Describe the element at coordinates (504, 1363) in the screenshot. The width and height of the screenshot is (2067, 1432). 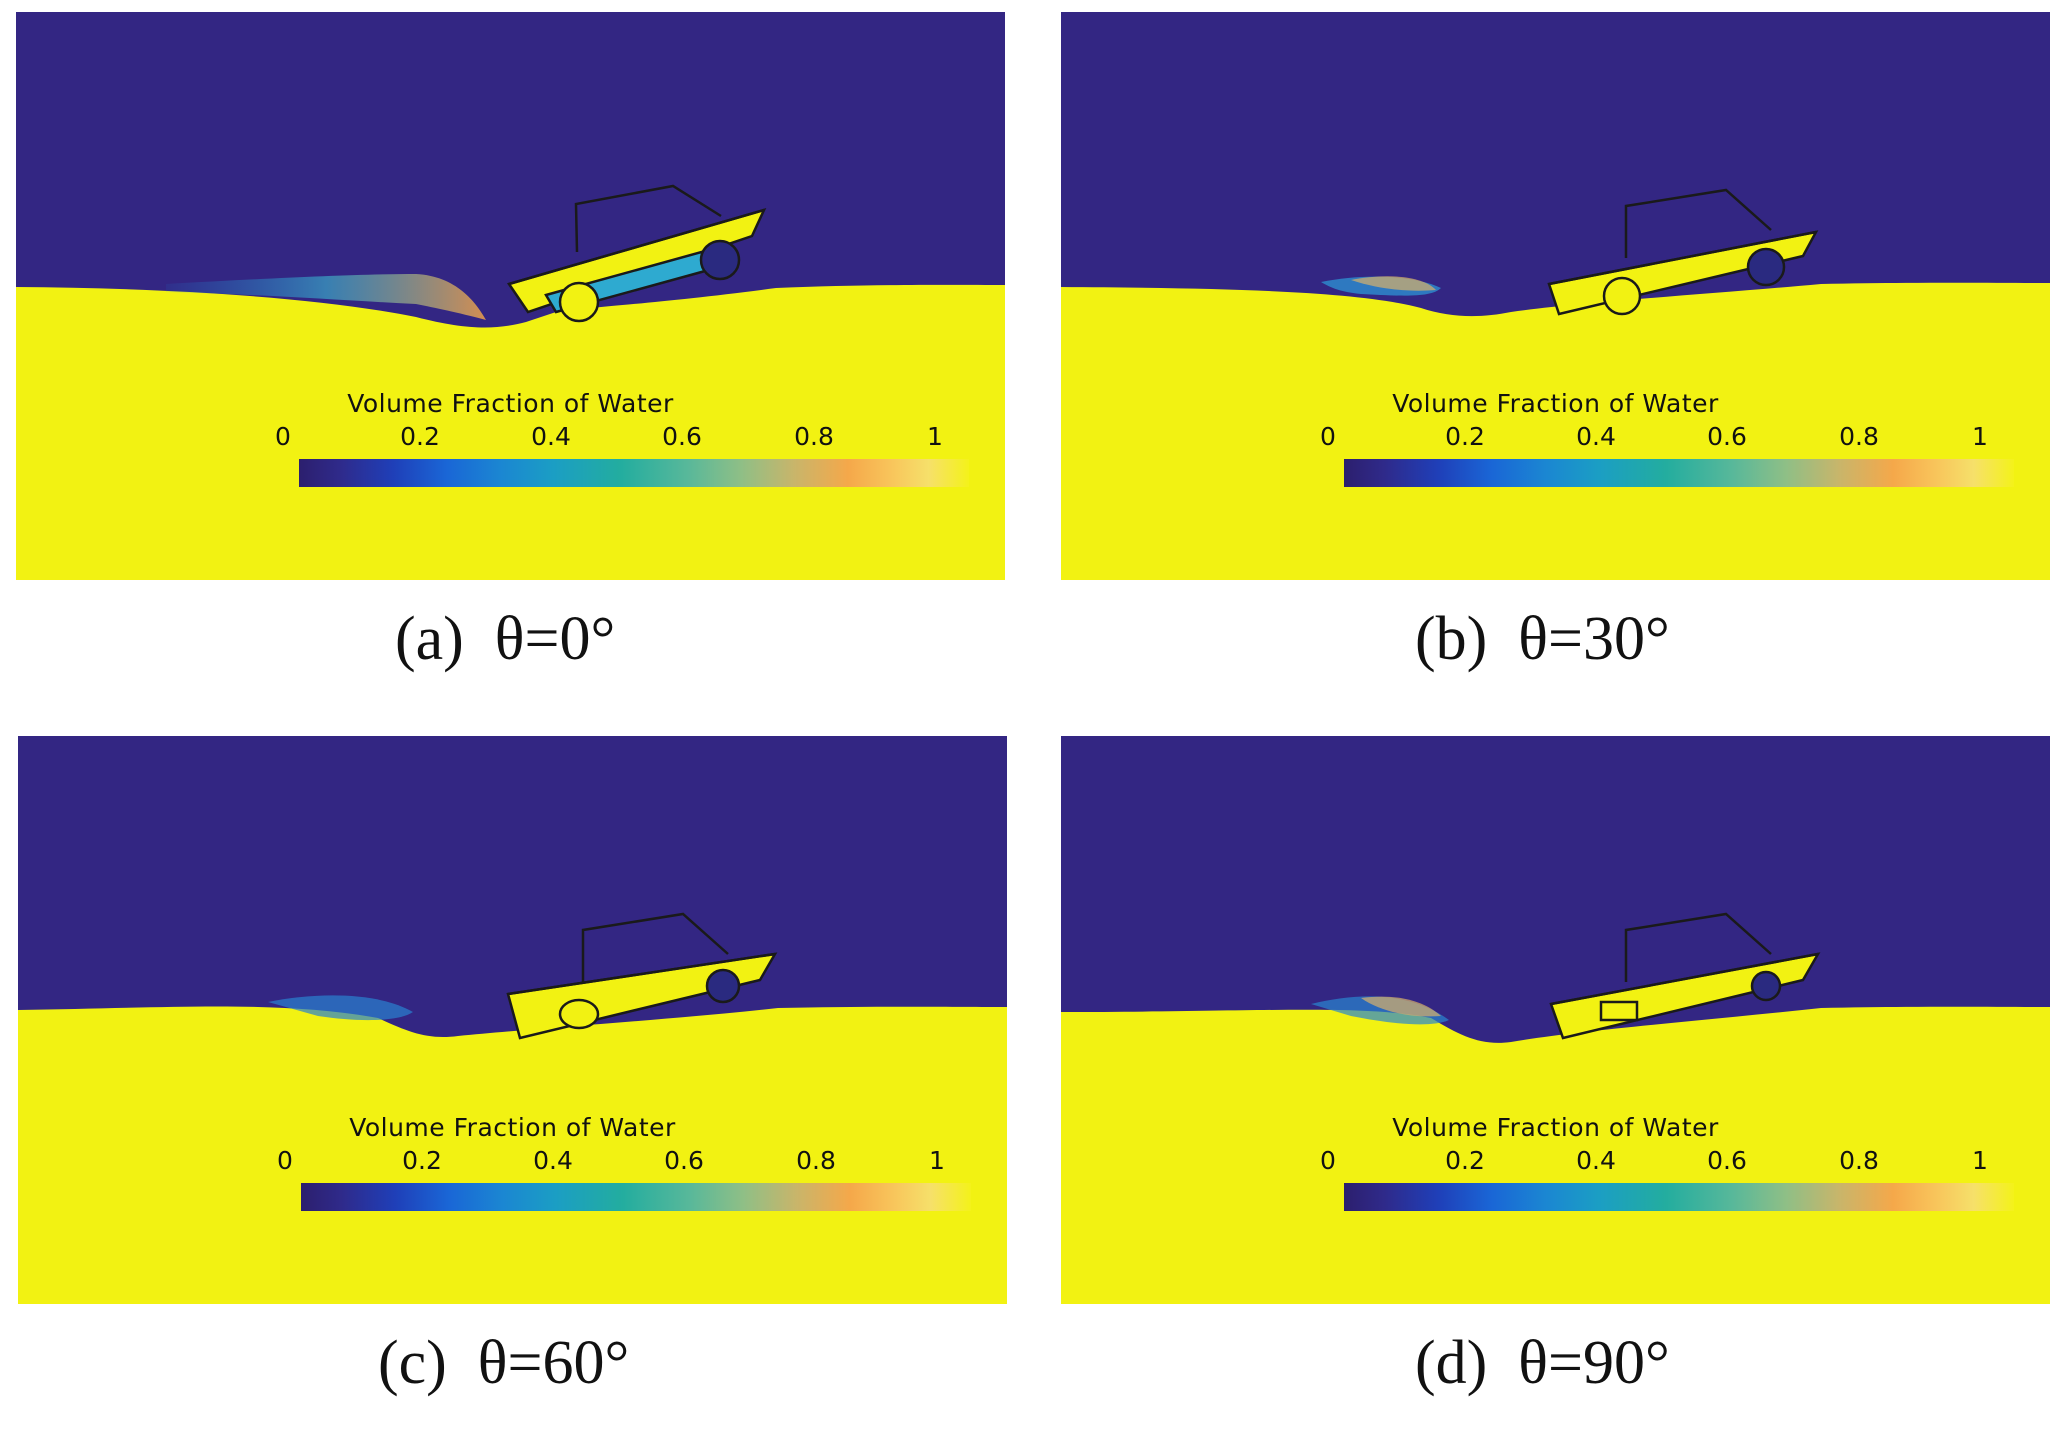
I see `caption-c: (c) θ=60°` at that location.